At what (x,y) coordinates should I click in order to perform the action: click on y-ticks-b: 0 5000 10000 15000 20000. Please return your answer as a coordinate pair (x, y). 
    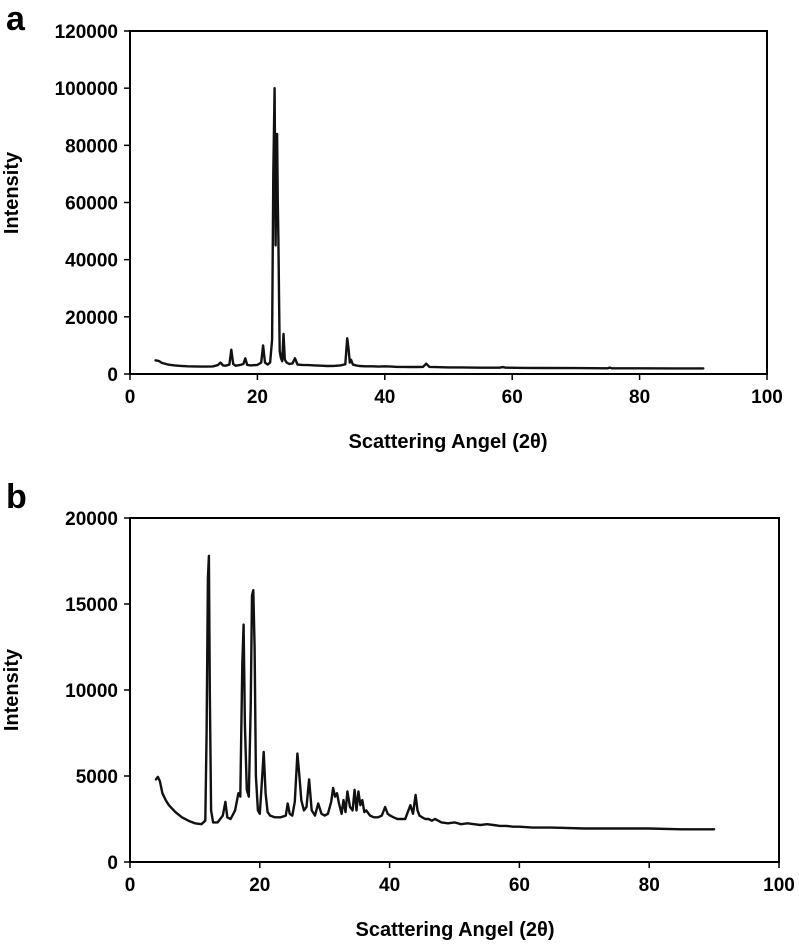
    Looking at the image, I should click on (97, 691).